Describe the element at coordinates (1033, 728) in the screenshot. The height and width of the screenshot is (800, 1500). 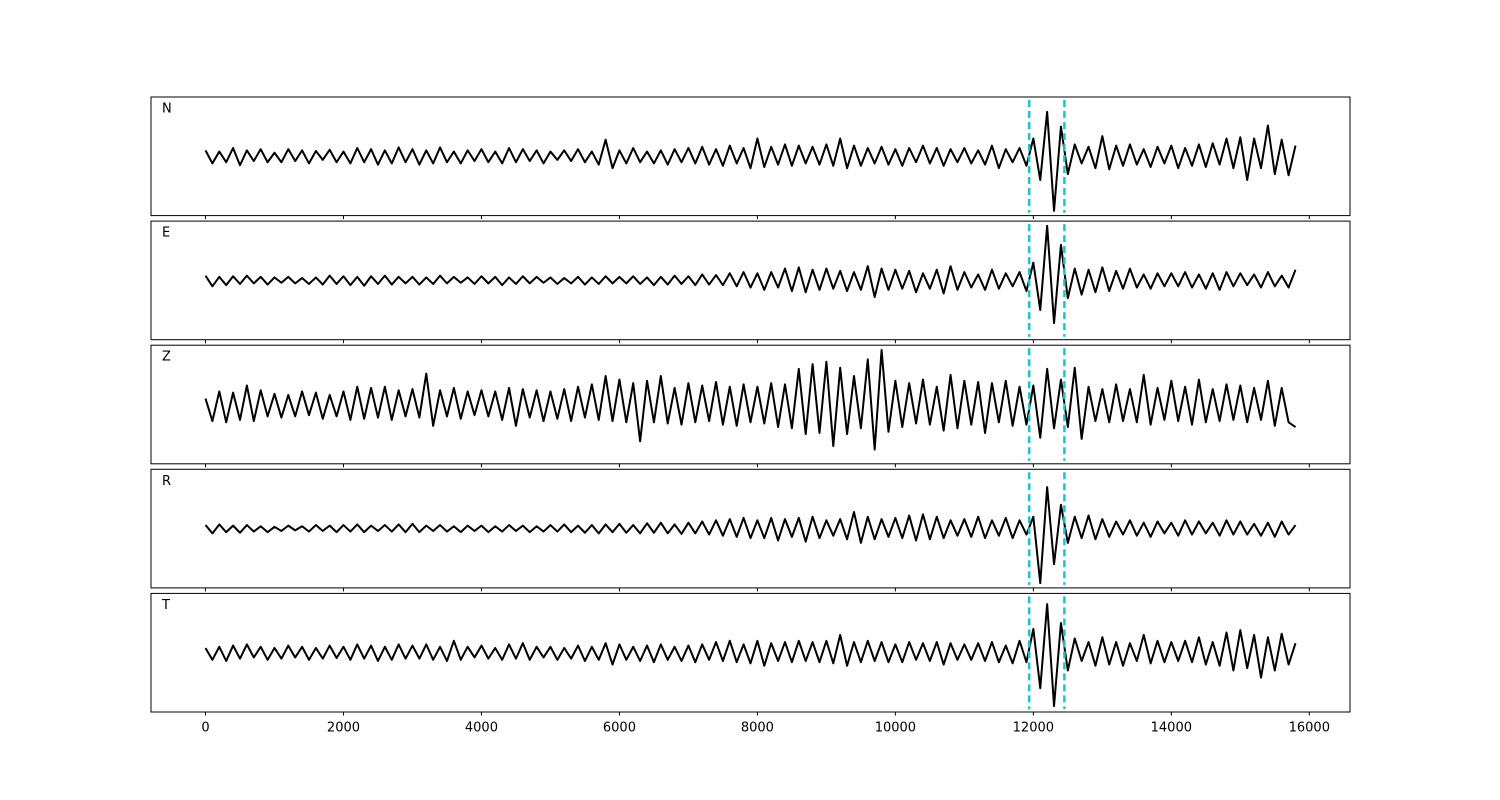
I see `x-tick-label: 12000` at that location.